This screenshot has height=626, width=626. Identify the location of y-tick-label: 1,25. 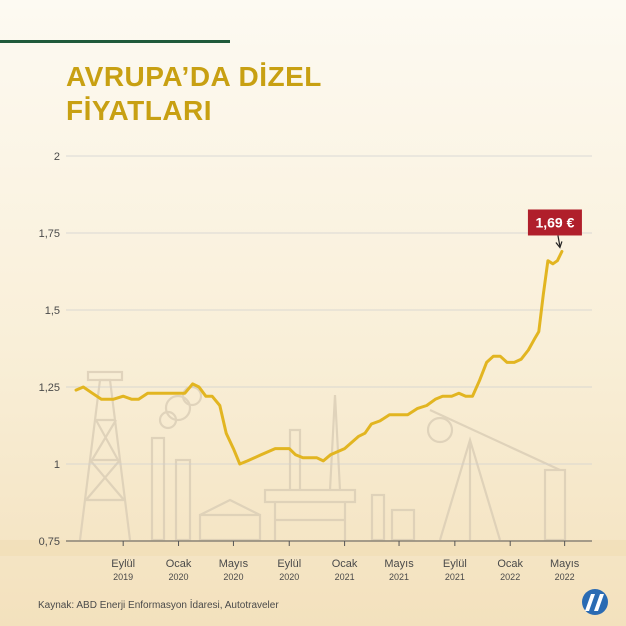
(49, 388).